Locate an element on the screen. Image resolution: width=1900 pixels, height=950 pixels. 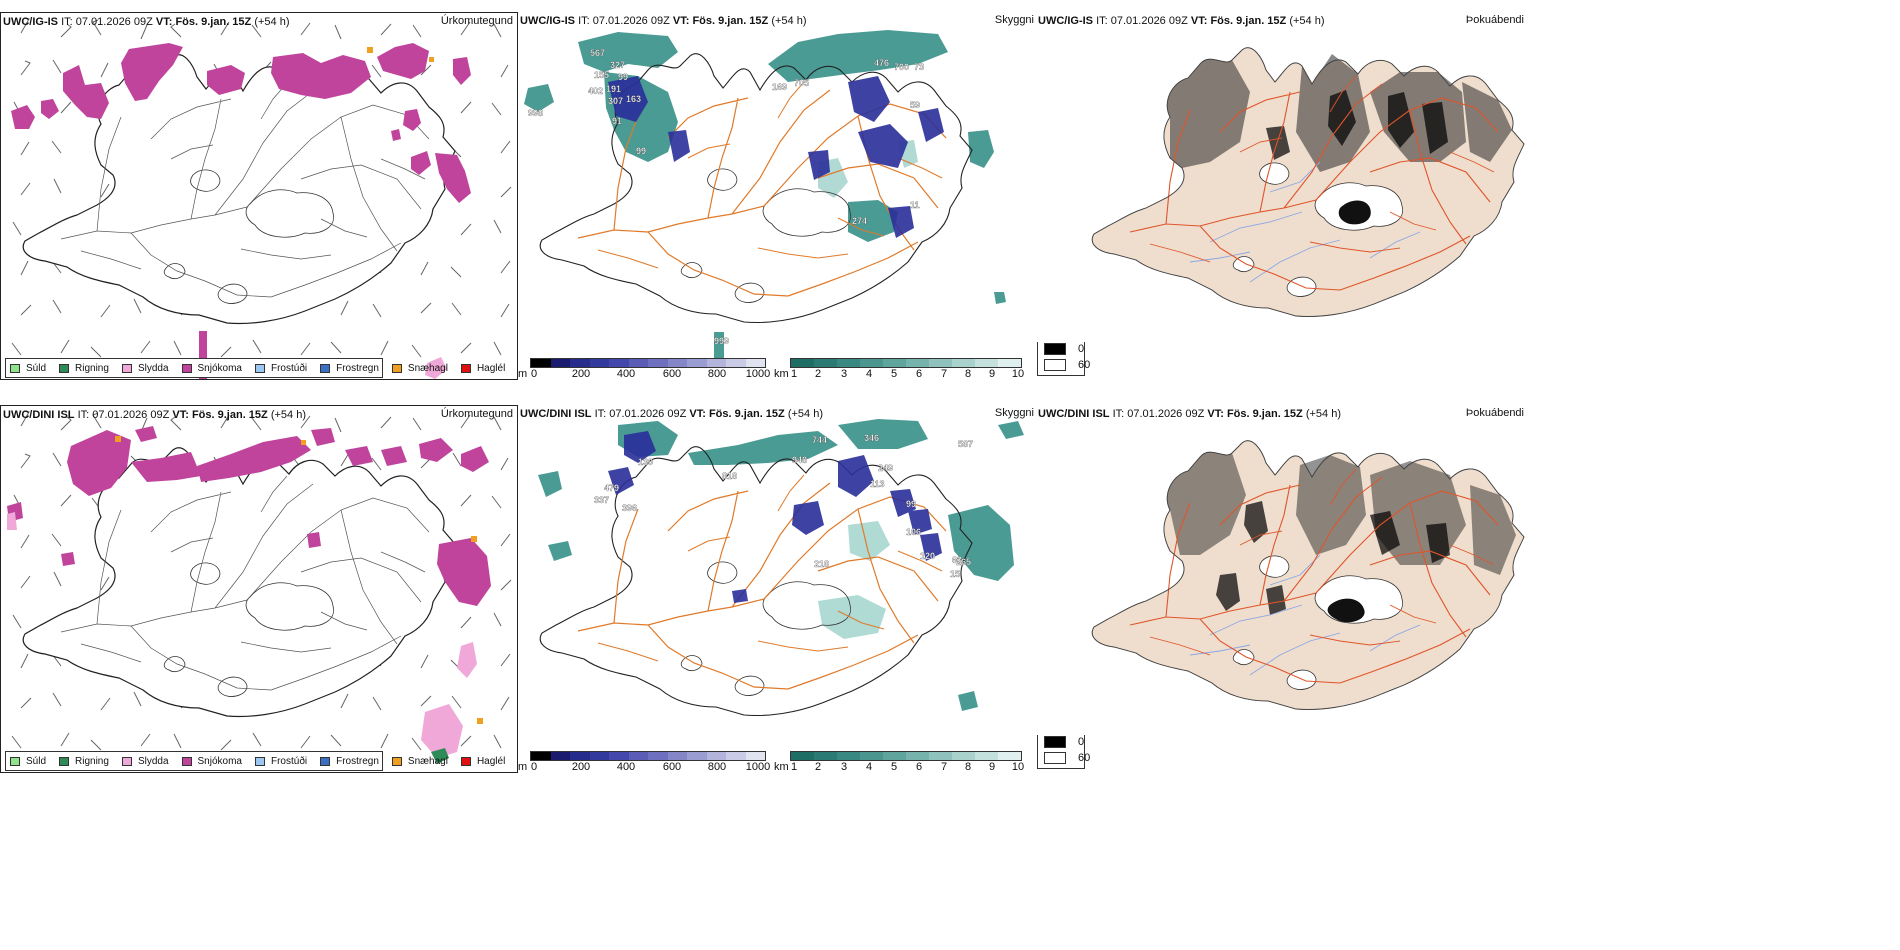
vis-label: 91 is located at coordinates (617, 121).